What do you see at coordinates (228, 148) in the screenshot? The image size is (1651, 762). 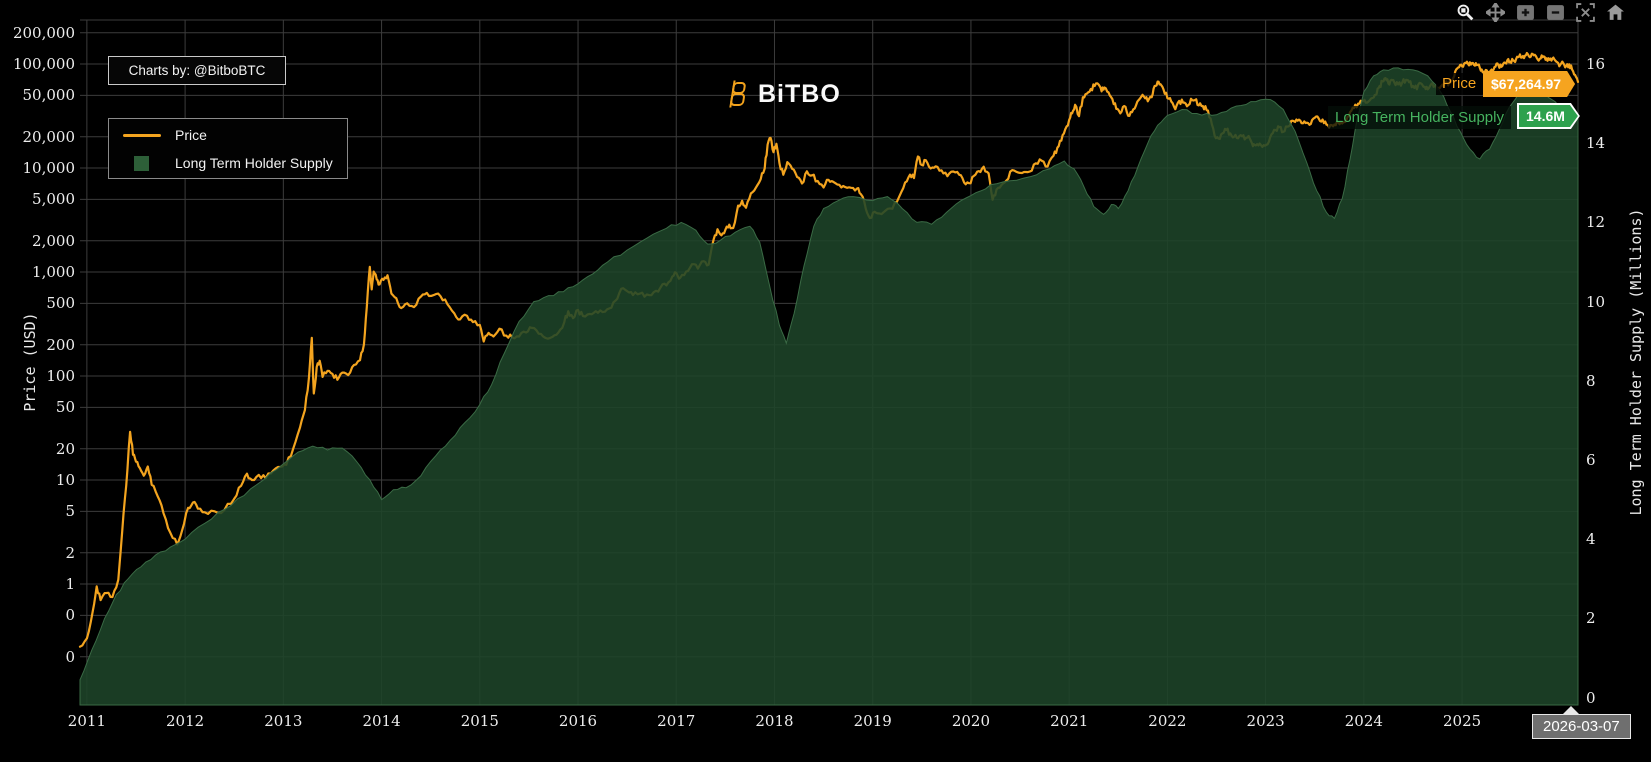 I see `legend: Price Long Term Holder Supply` at bounding box center [228, 148].